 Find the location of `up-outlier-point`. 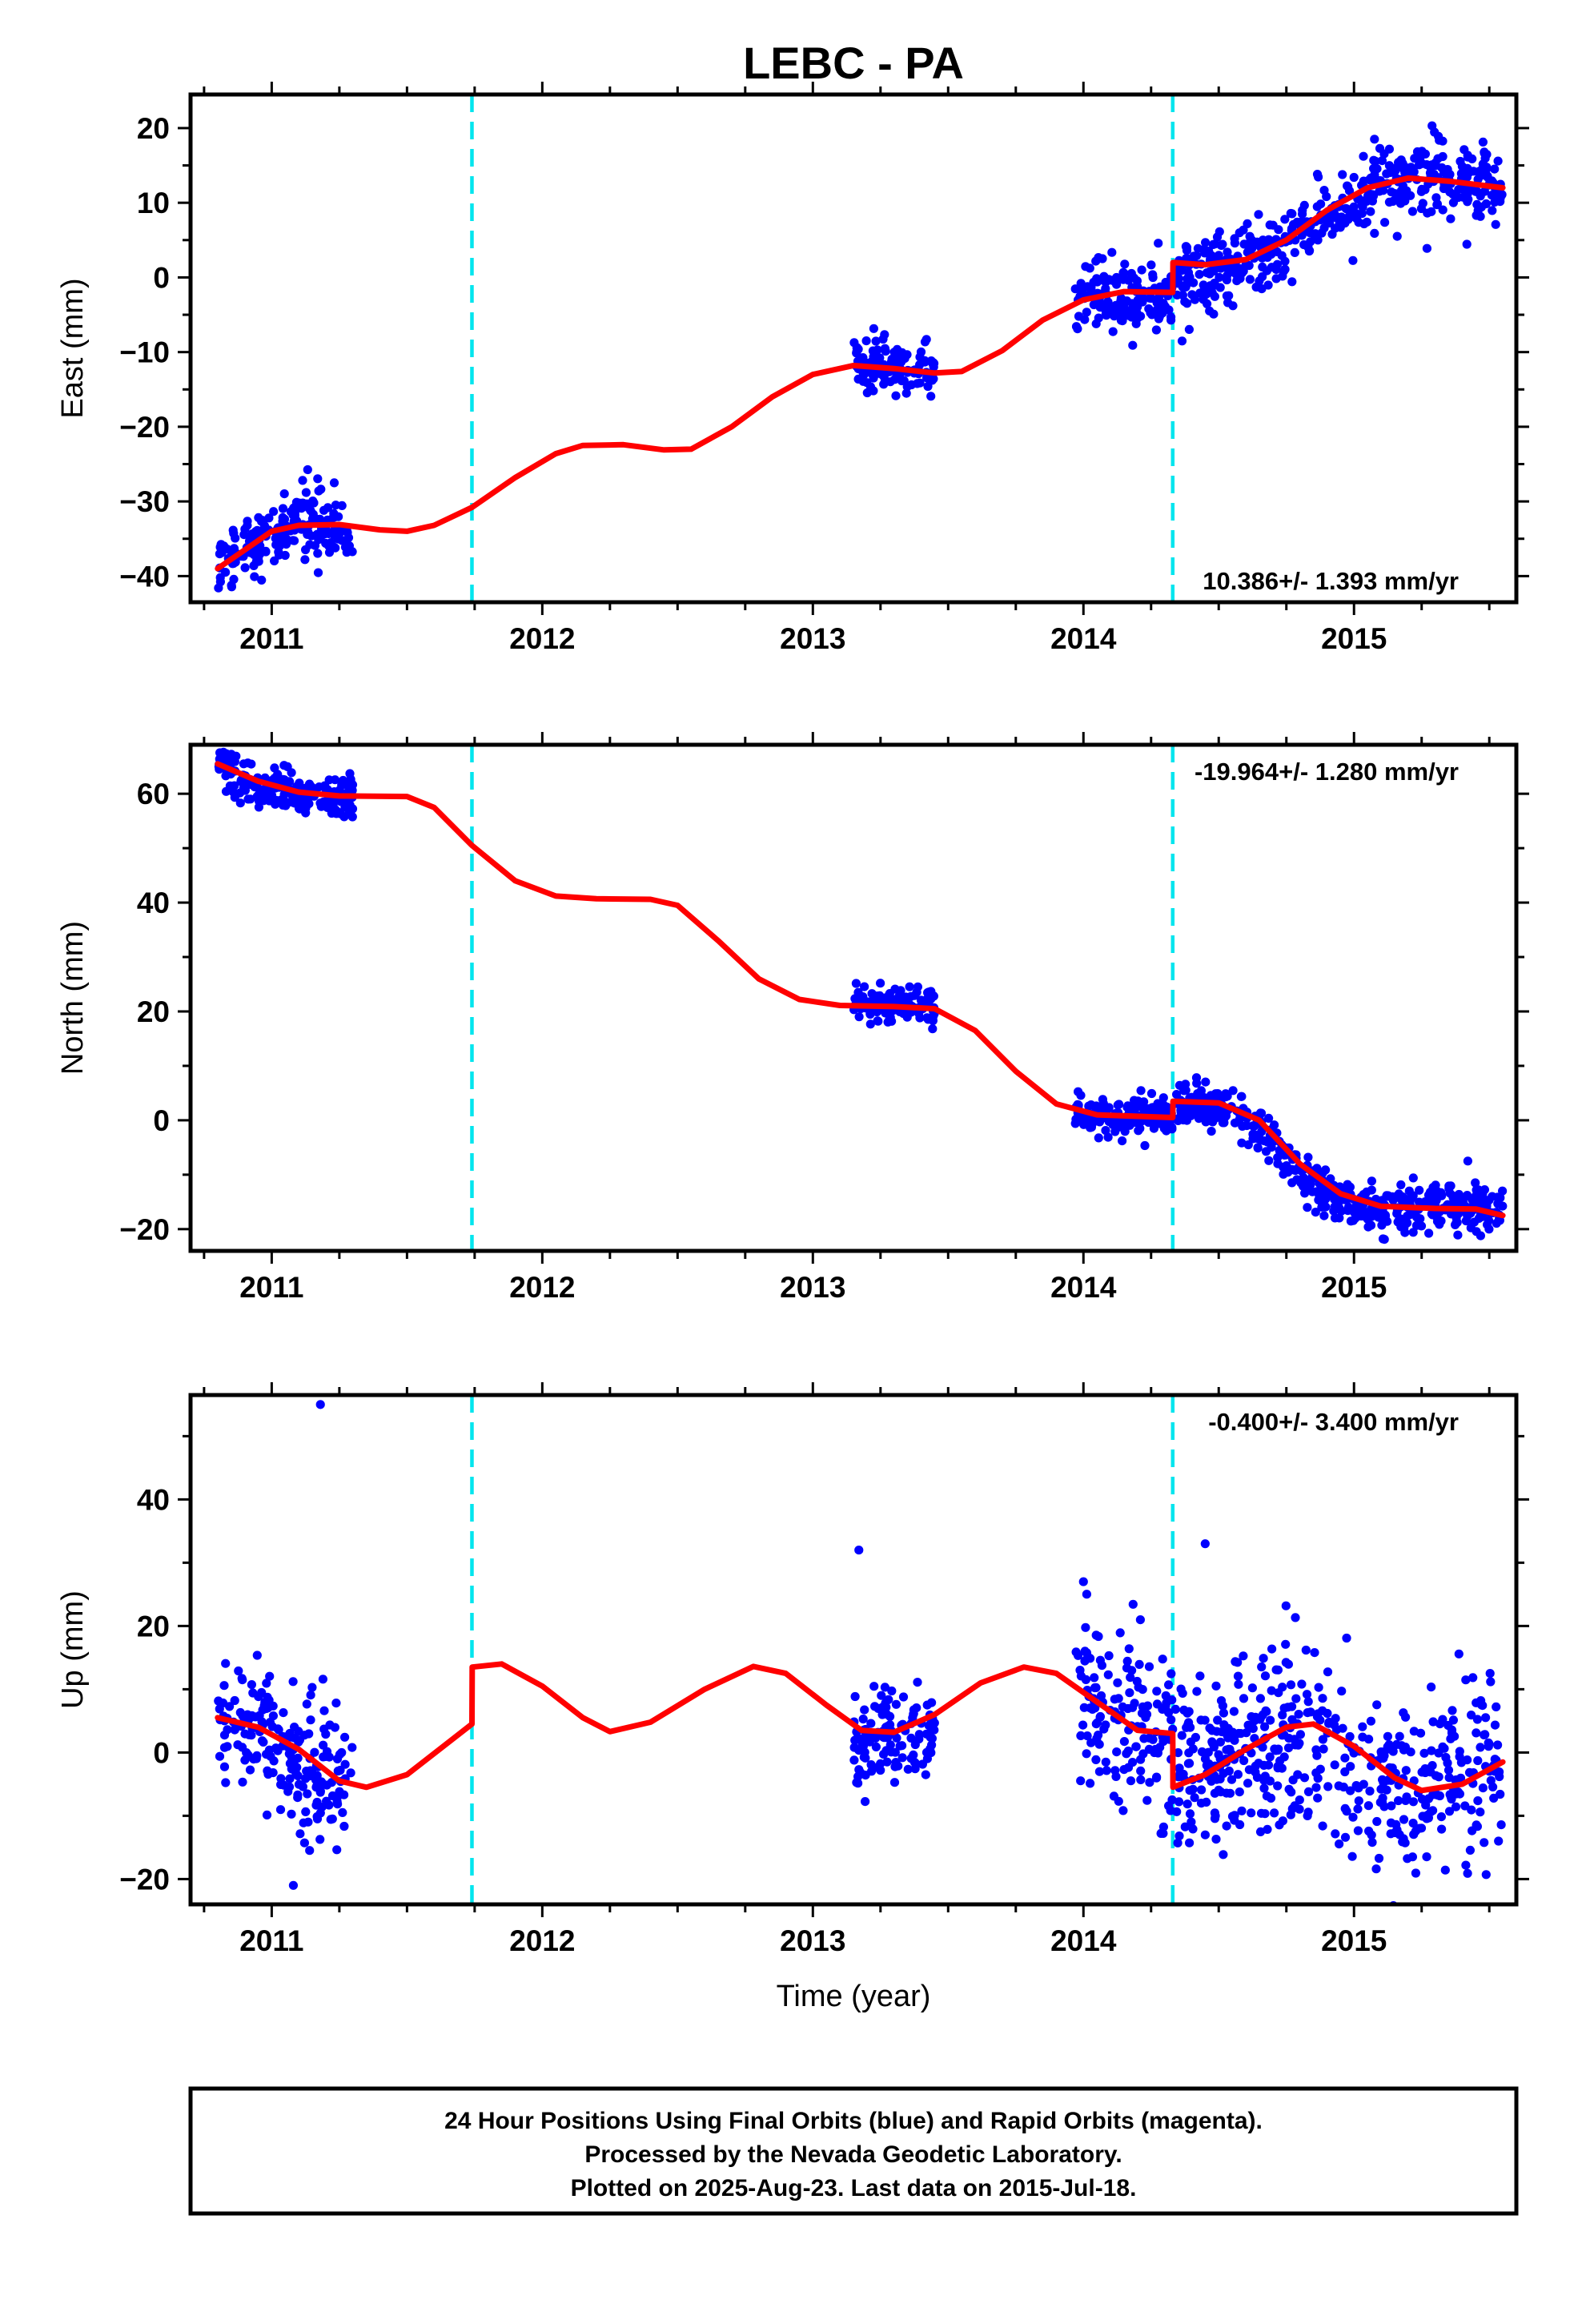

up-outlier-point is located at coordinates (1205, 1544).